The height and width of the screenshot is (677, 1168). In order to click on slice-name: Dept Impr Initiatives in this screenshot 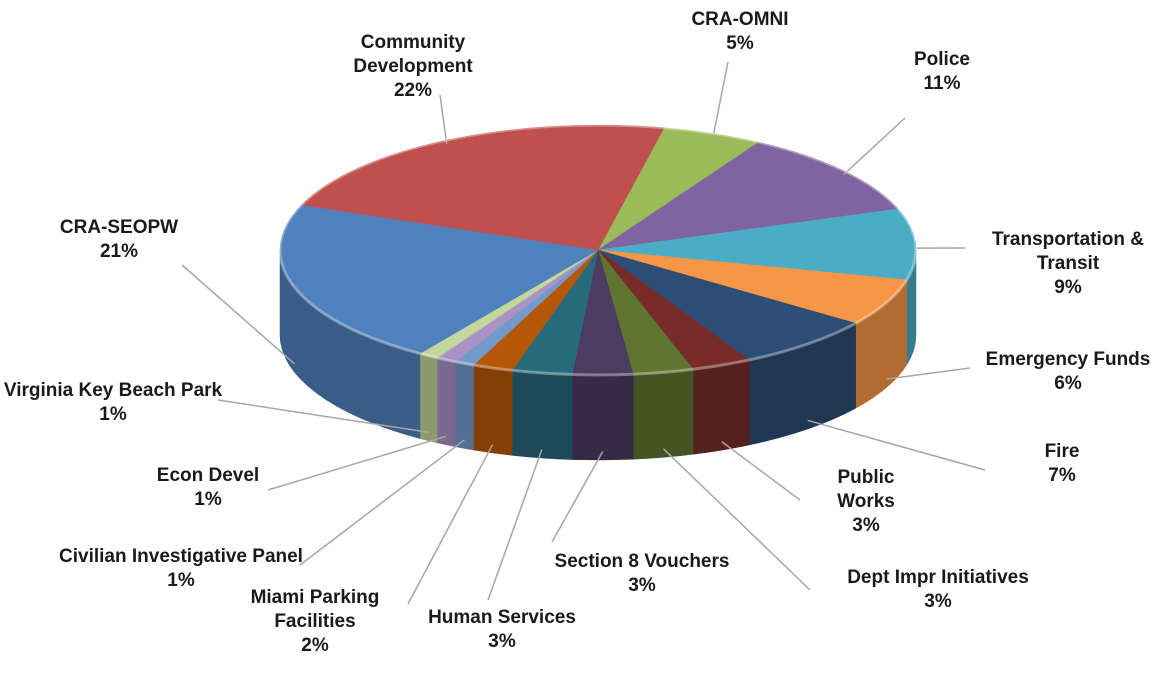, I will do `click(938, 577)`.